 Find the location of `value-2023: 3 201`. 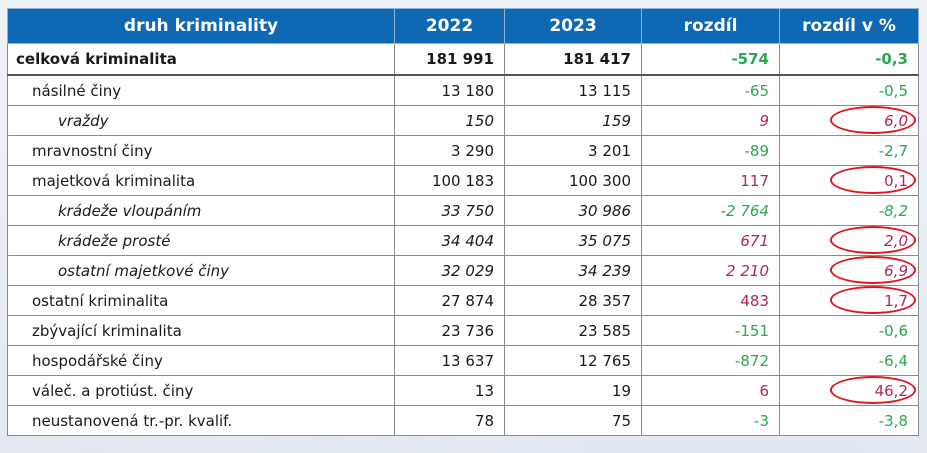

value-2023: 3 201 is located at coordinates (573, 150).